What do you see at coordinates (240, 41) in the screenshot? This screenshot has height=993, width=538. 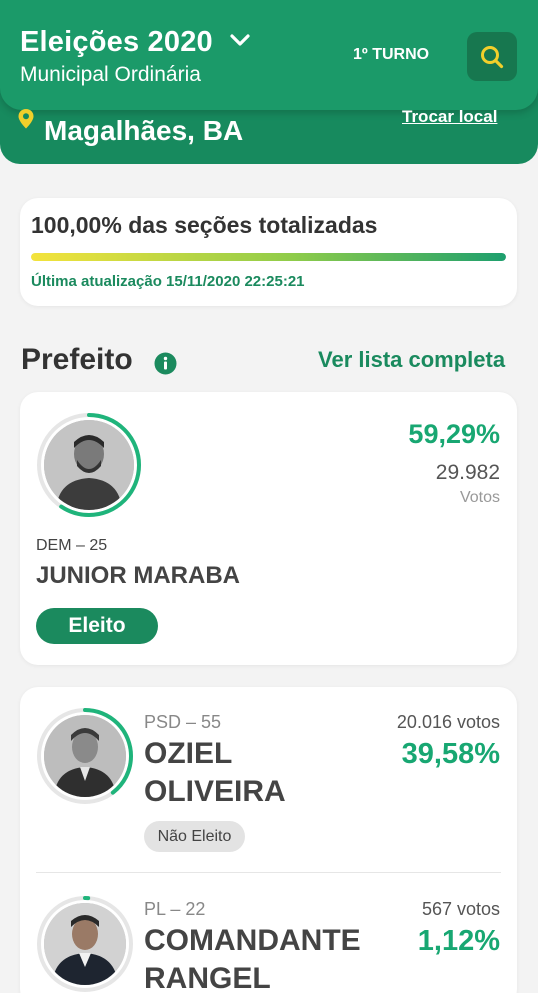 I see `chevron-down-icon` at bounding box center [240, 41].